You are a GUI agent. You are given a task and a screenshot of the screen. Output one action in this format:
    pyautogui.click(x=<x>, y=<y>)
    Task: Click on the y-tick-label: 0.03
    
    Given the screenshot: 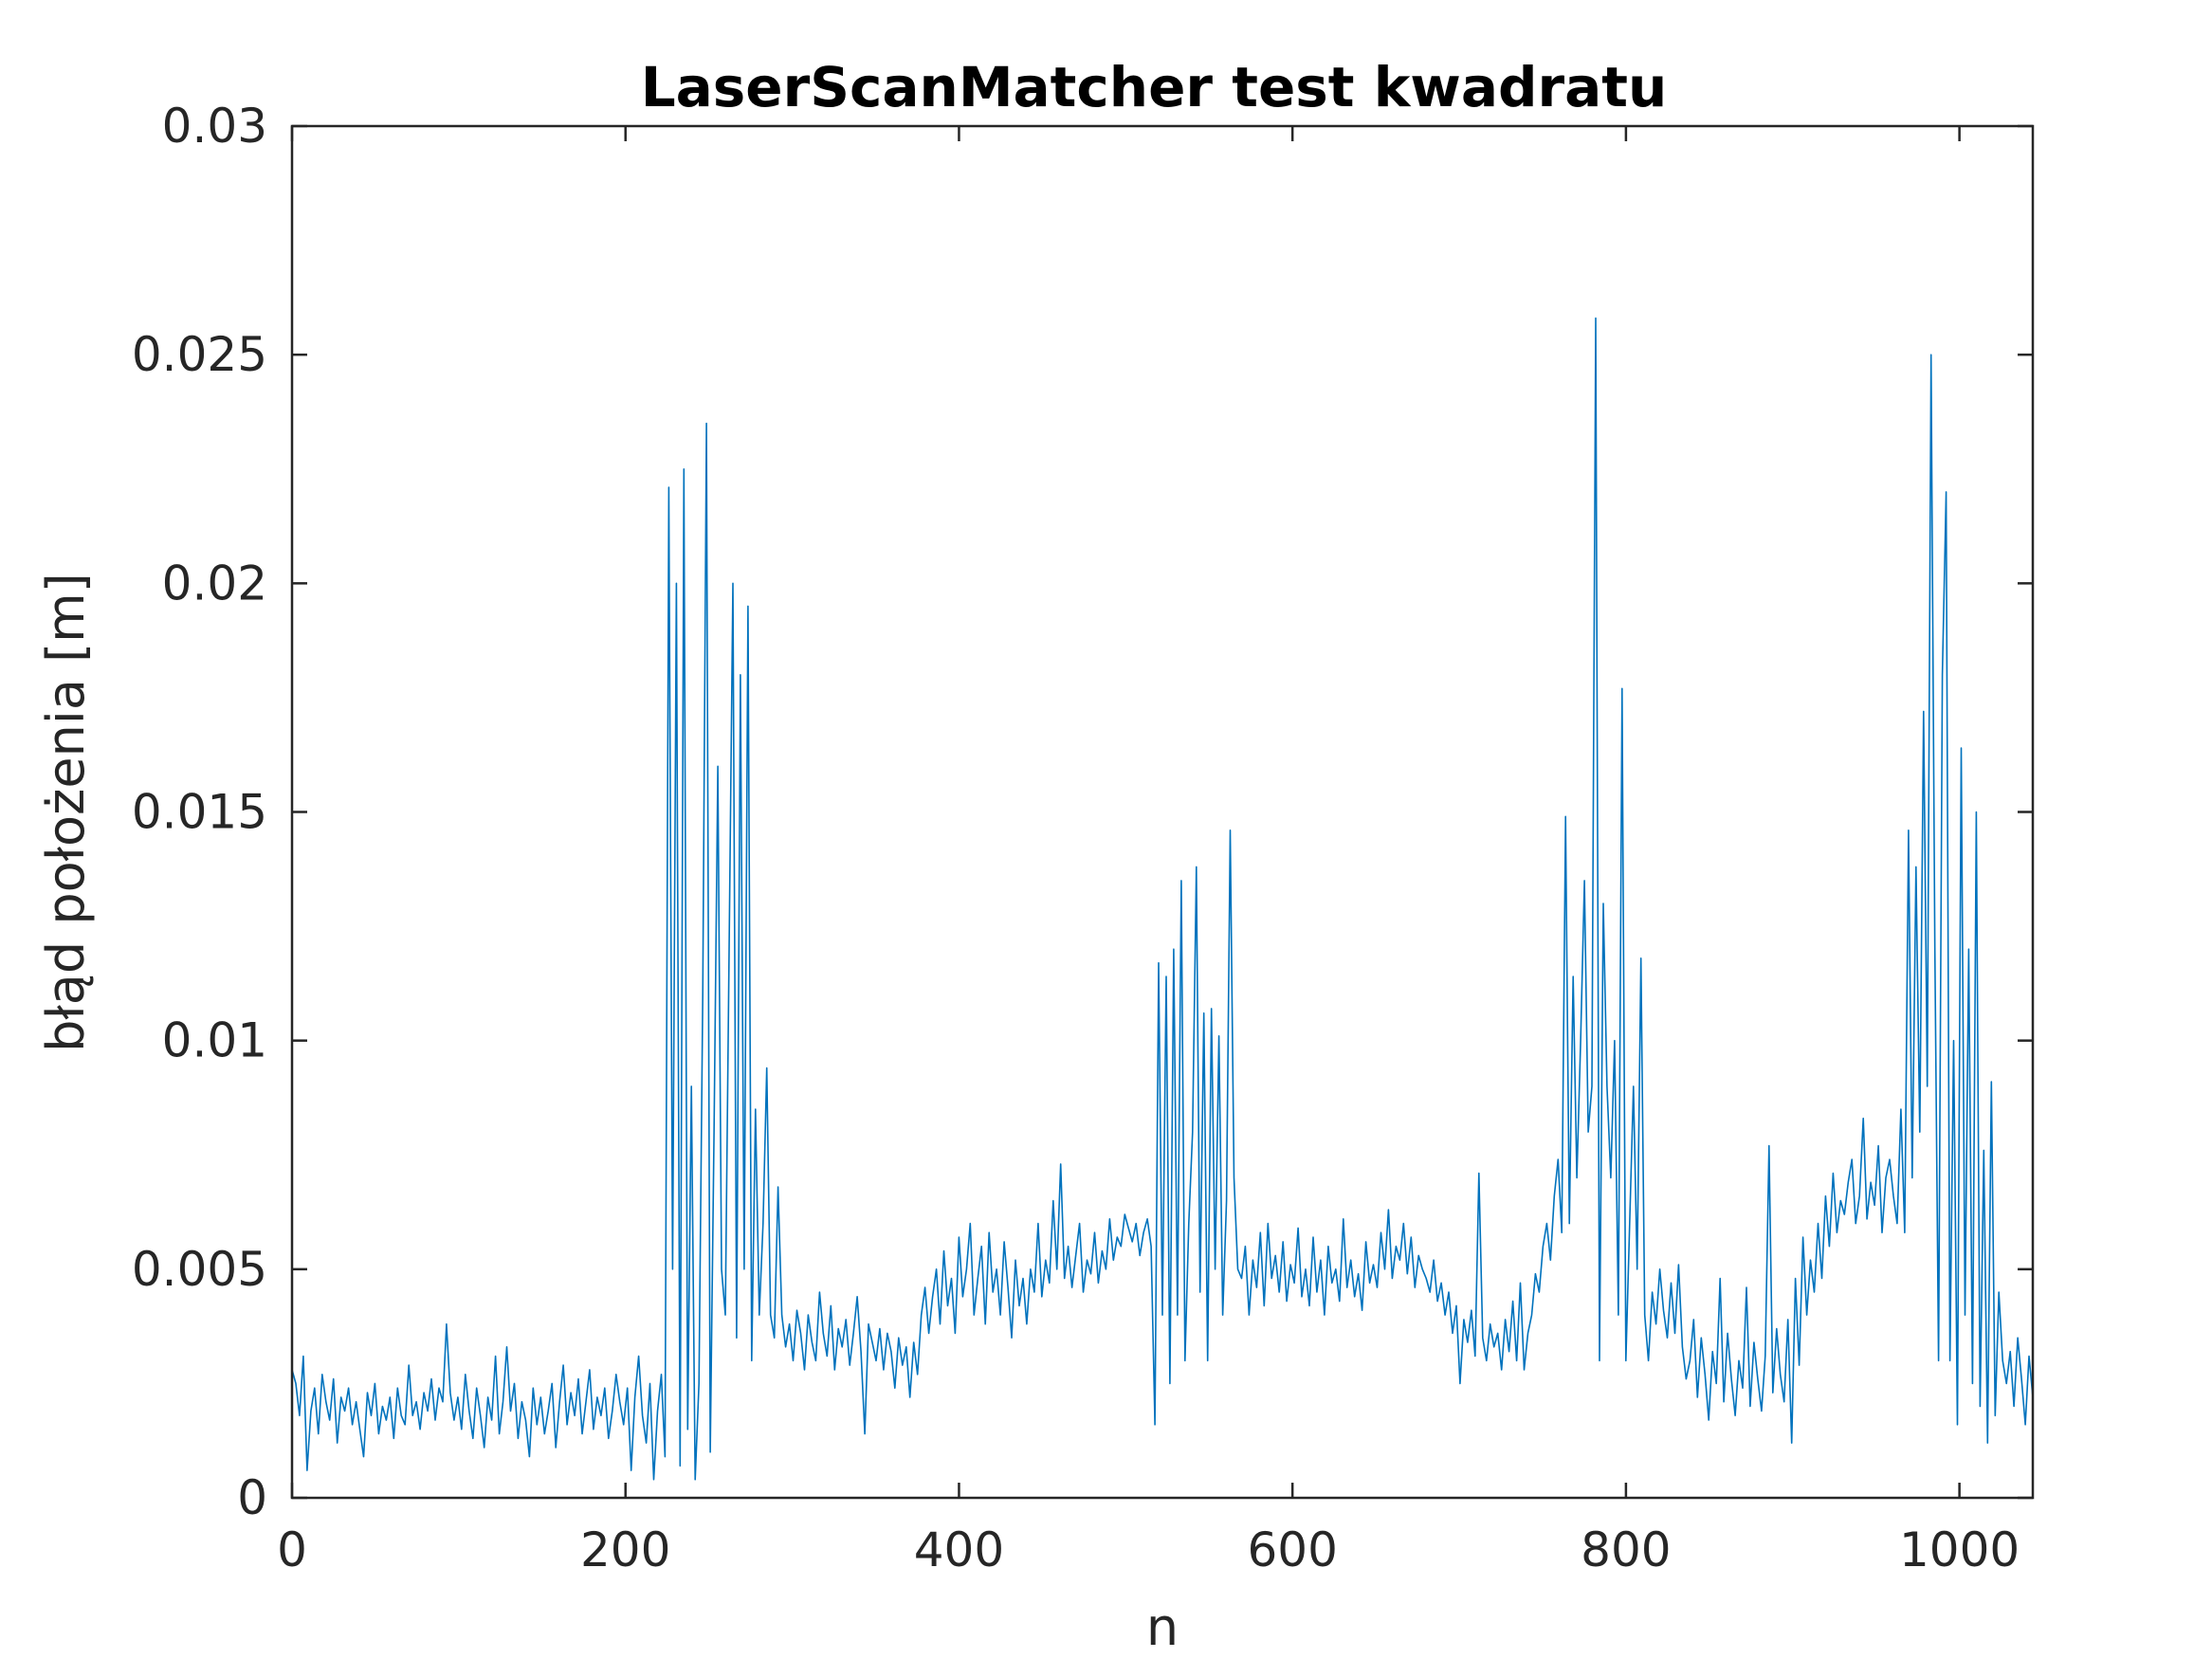 What is the action you would take?
    pyautogui.click(x=214, y=126)
    